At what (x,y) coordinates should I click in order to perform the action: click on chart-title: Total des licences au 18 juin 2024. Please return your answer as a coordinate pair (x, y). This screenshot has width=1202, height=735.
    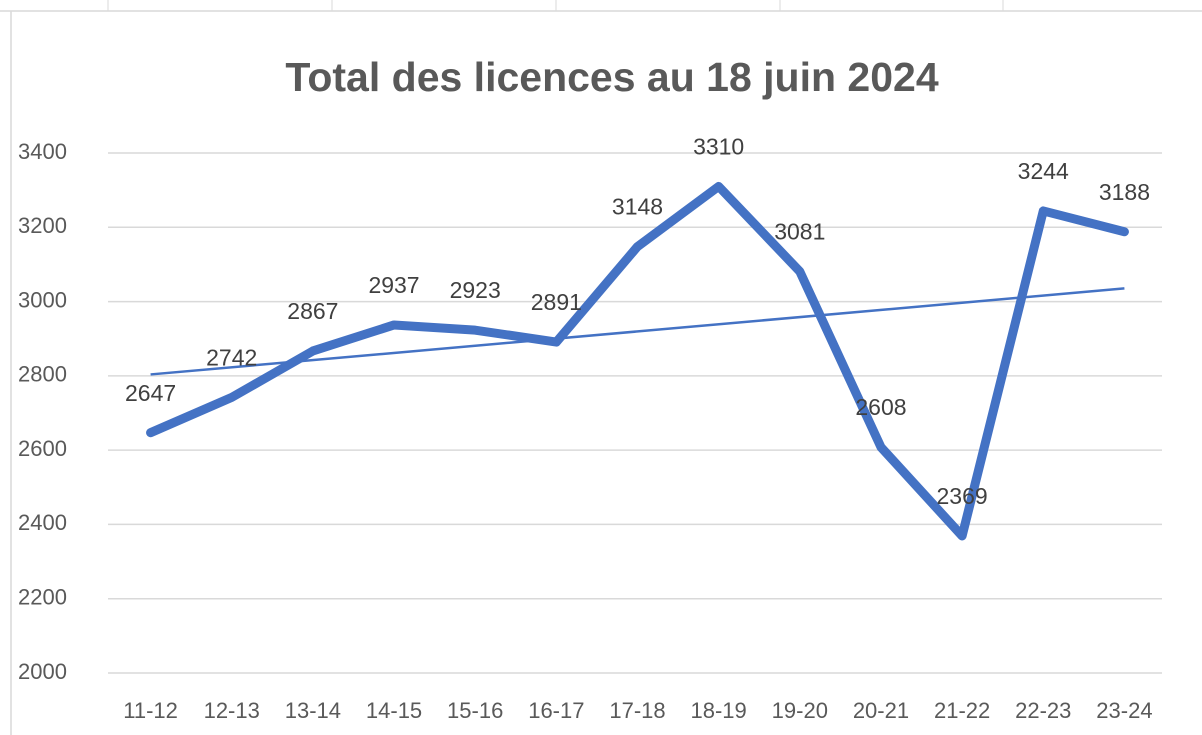
    Looking at the image, I should click on (611, 77).